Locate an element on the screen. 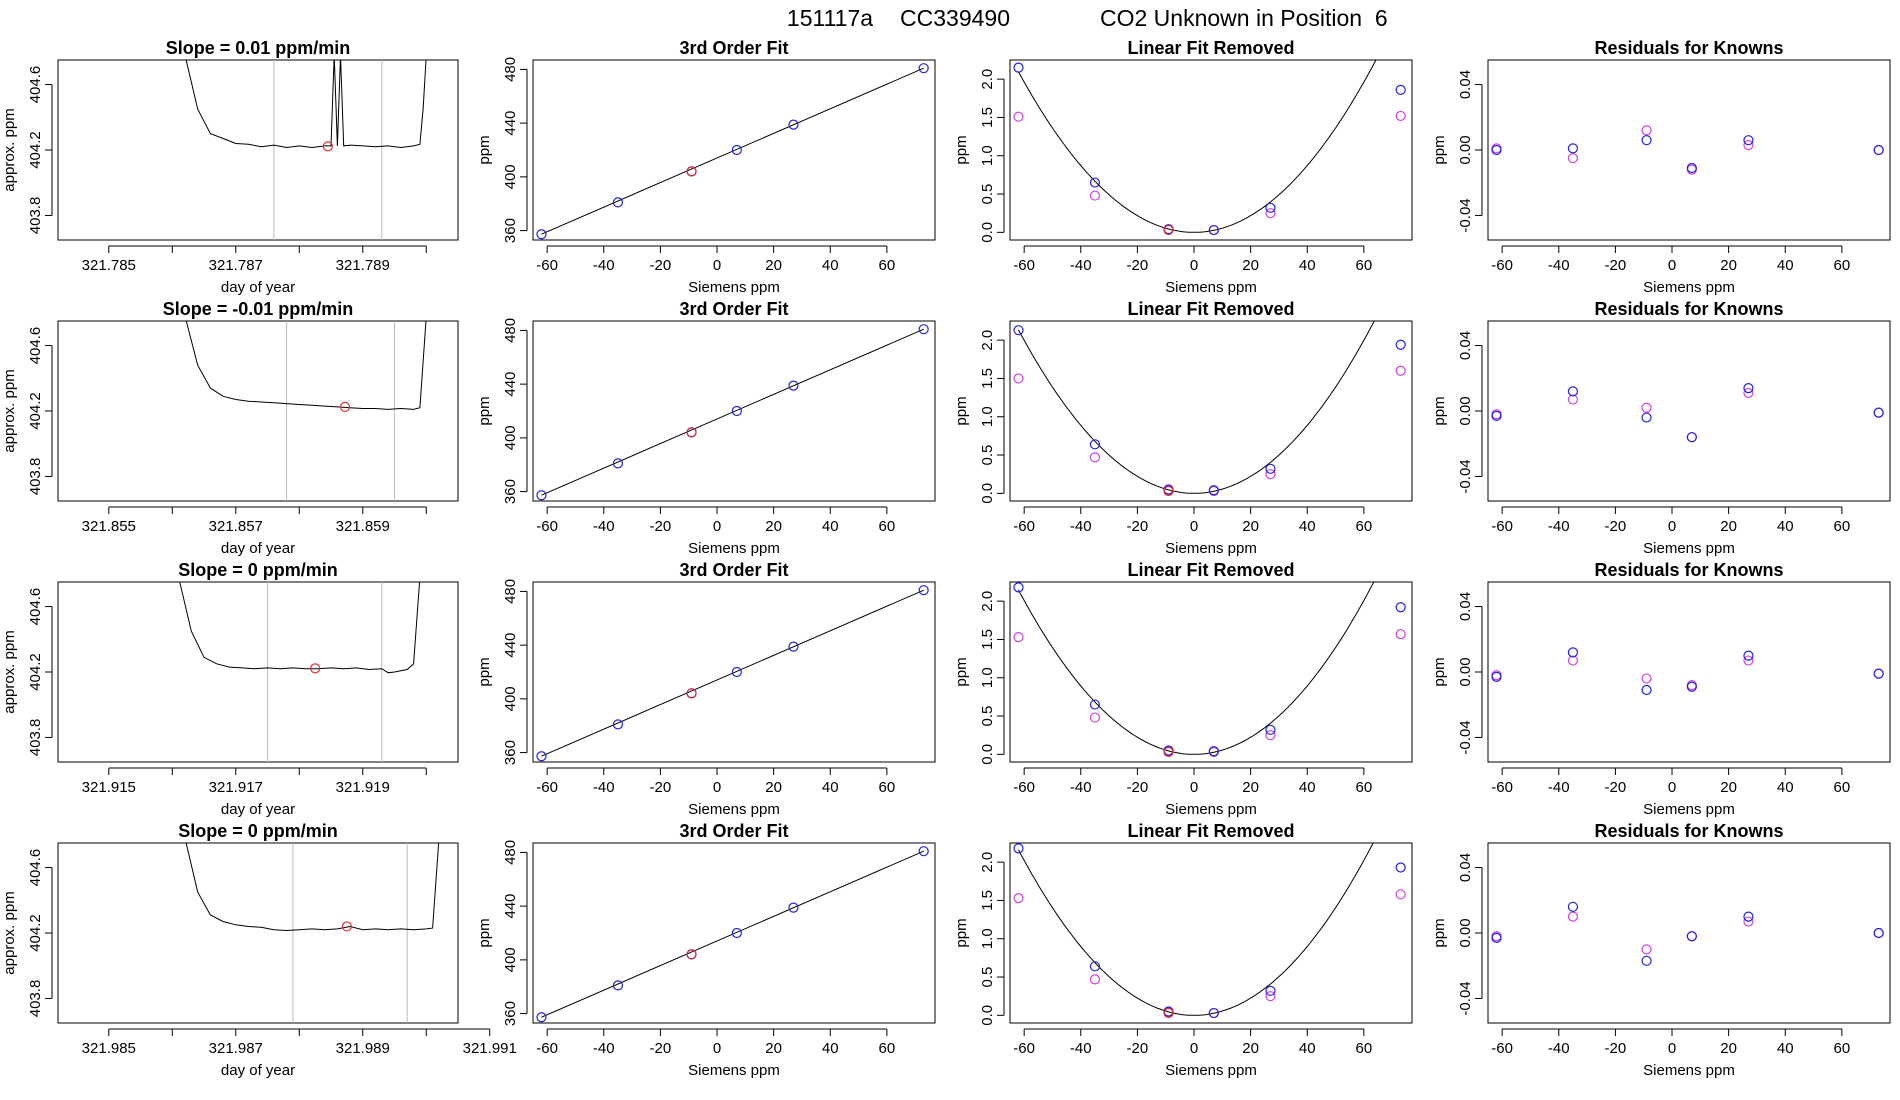 The image size is (1900, 1100). x-tick-label: 321.987 is located at coordinates (236, 1048).